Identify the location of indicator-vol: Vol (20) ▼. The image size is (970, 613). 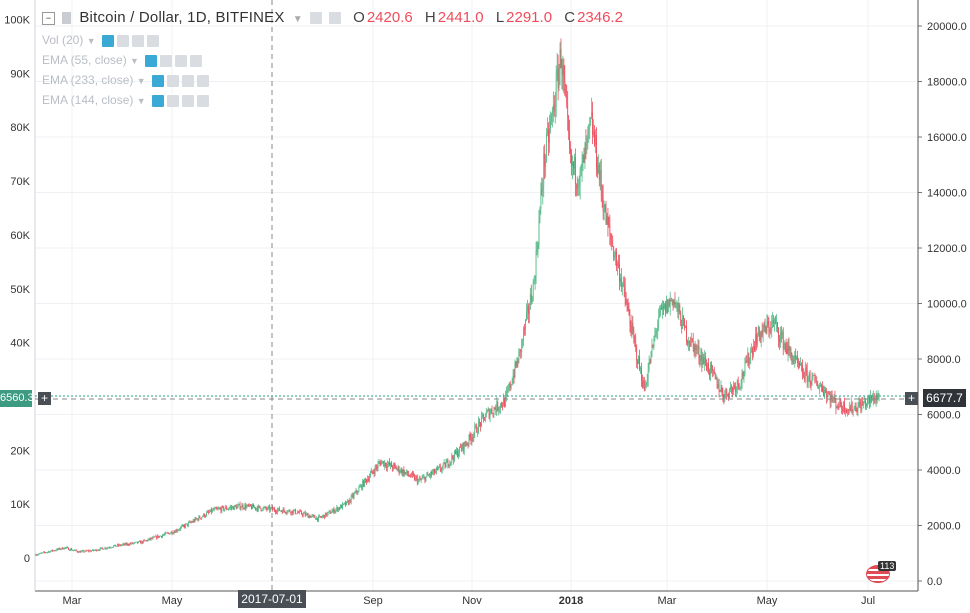
(100, 40).